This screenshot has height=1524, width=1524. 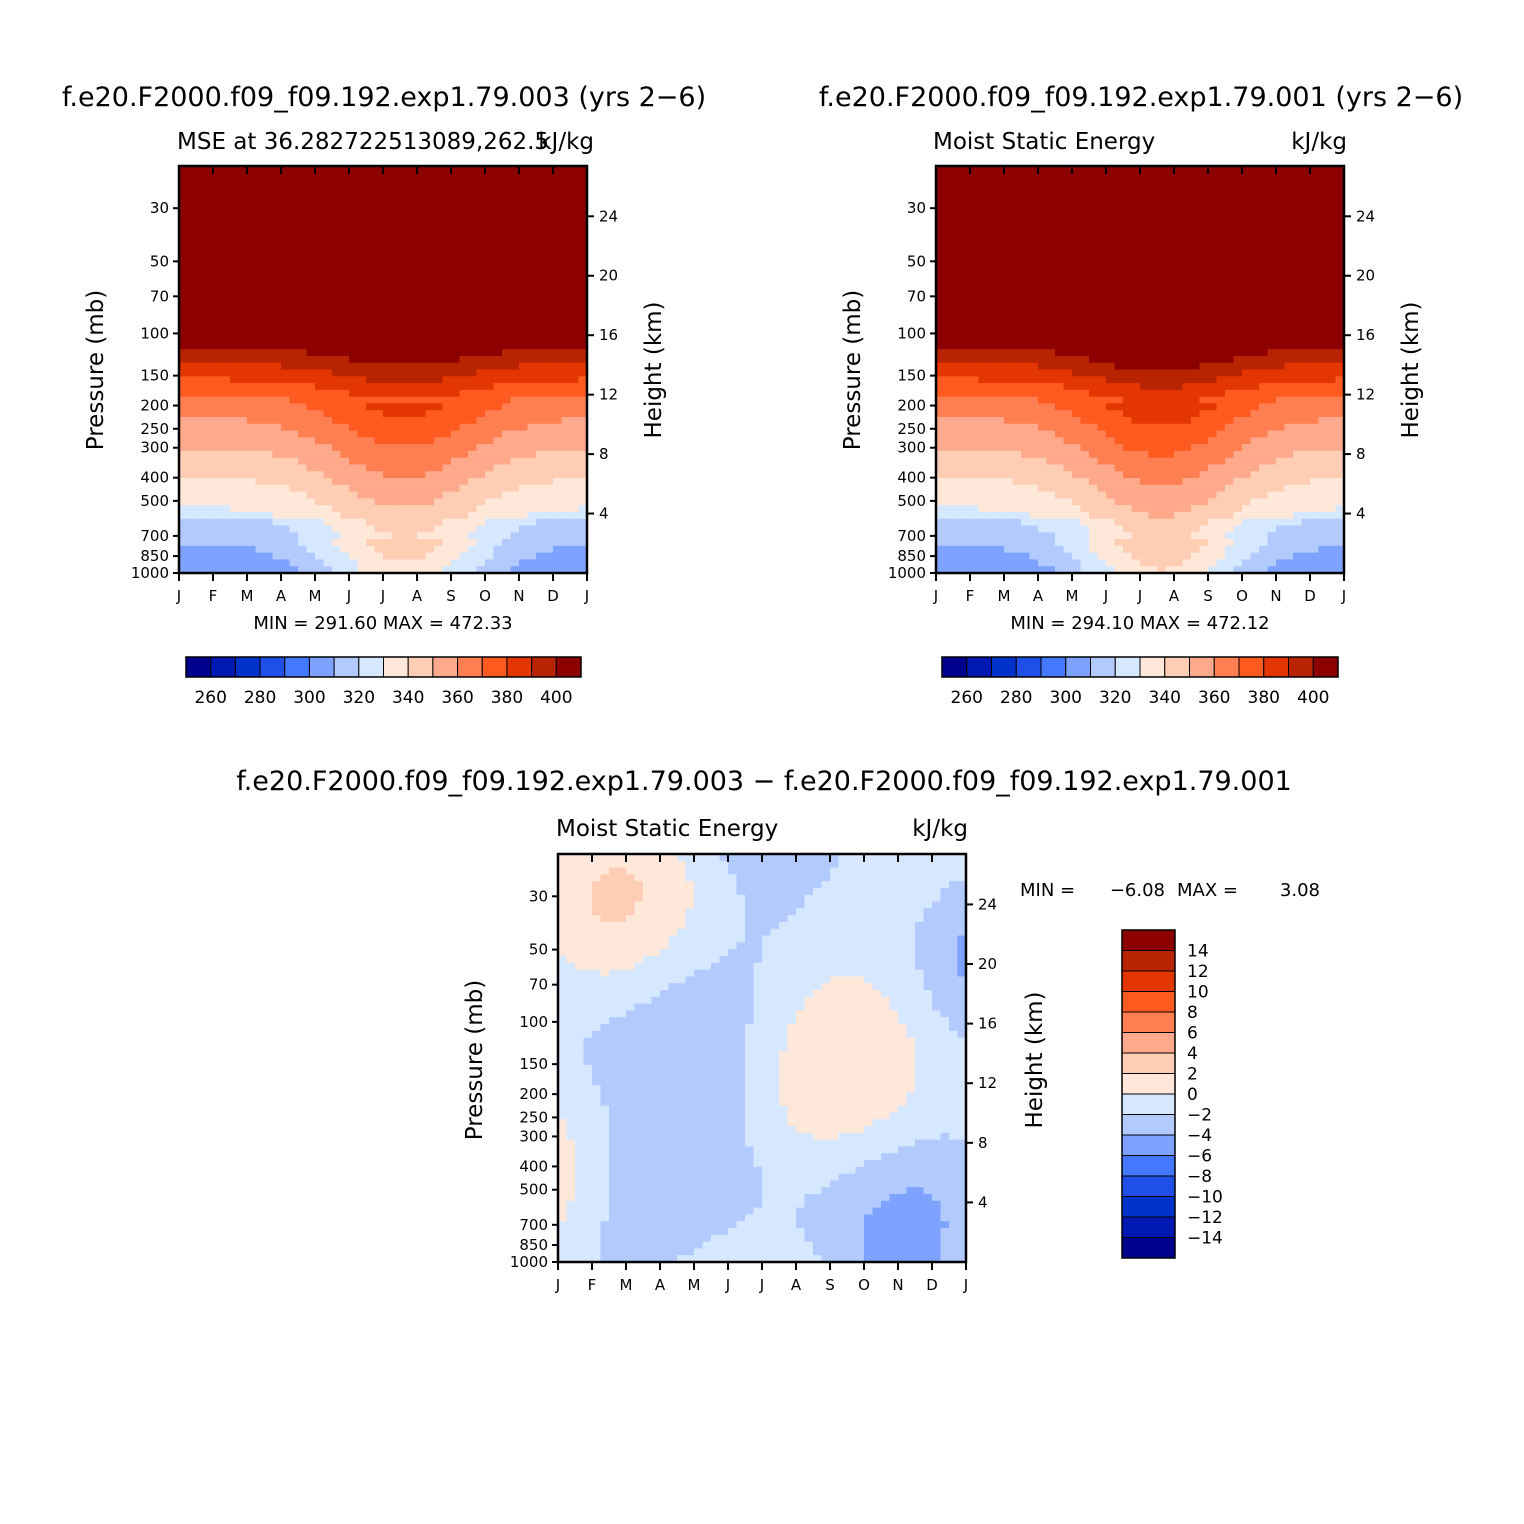 What do you see at coordinates (363, 142) in the screenshot?
I see `panel1-left-subtitle: MSE at 36.282722513089,262.5` at bounding box center [363, 142].